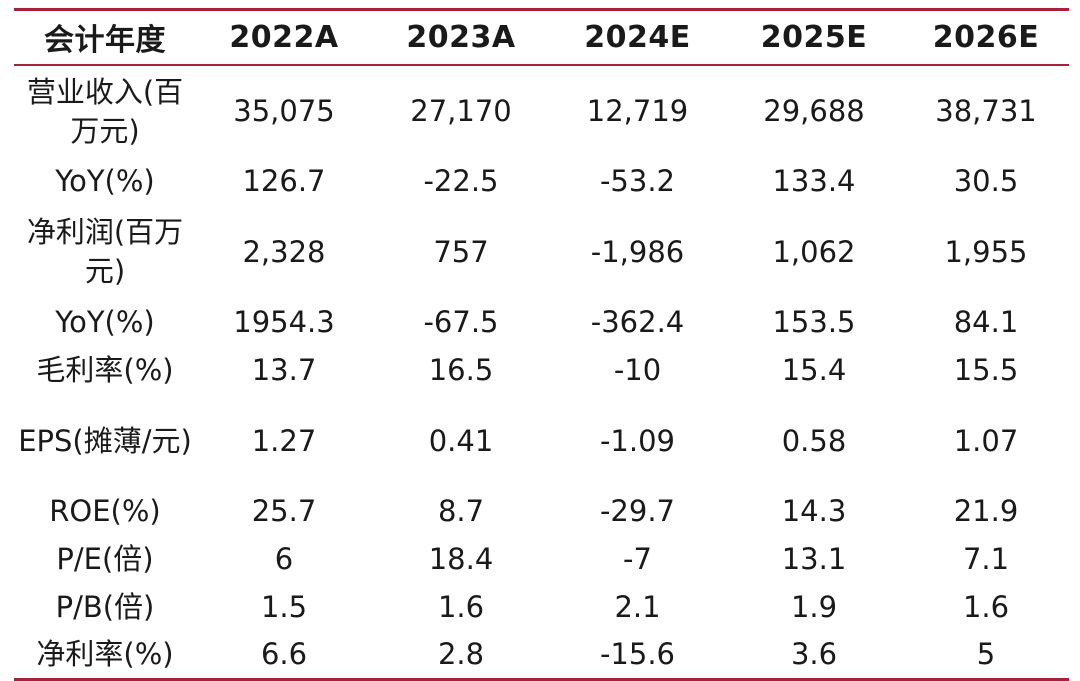 This screenshot has width=1080, height=681. What do you see at coordinates (637, 322) in the screenshot?
I see `table-cell: -362.4` at bounding box center [637, 322].